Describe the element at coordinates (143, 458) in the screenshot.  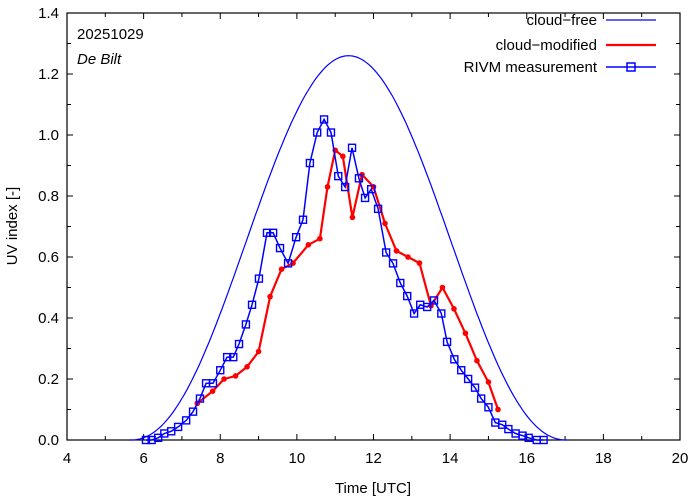
I see `x-tick-label: 6` at that location.